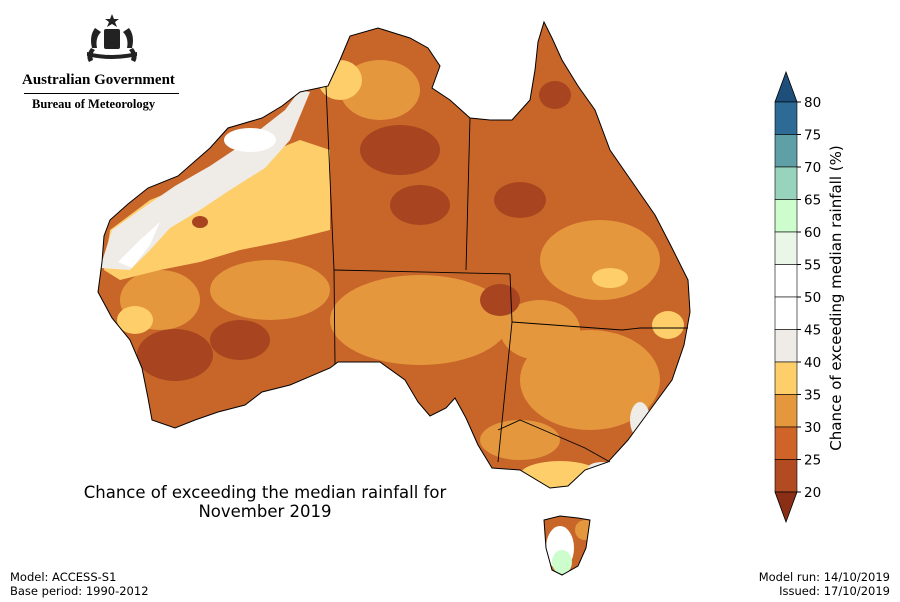 The width and height of the screenshot is (900, 602). Describe the element at coordinates (786, 507) in the screenshot. I see `colorbar-under-triangle` at that location.